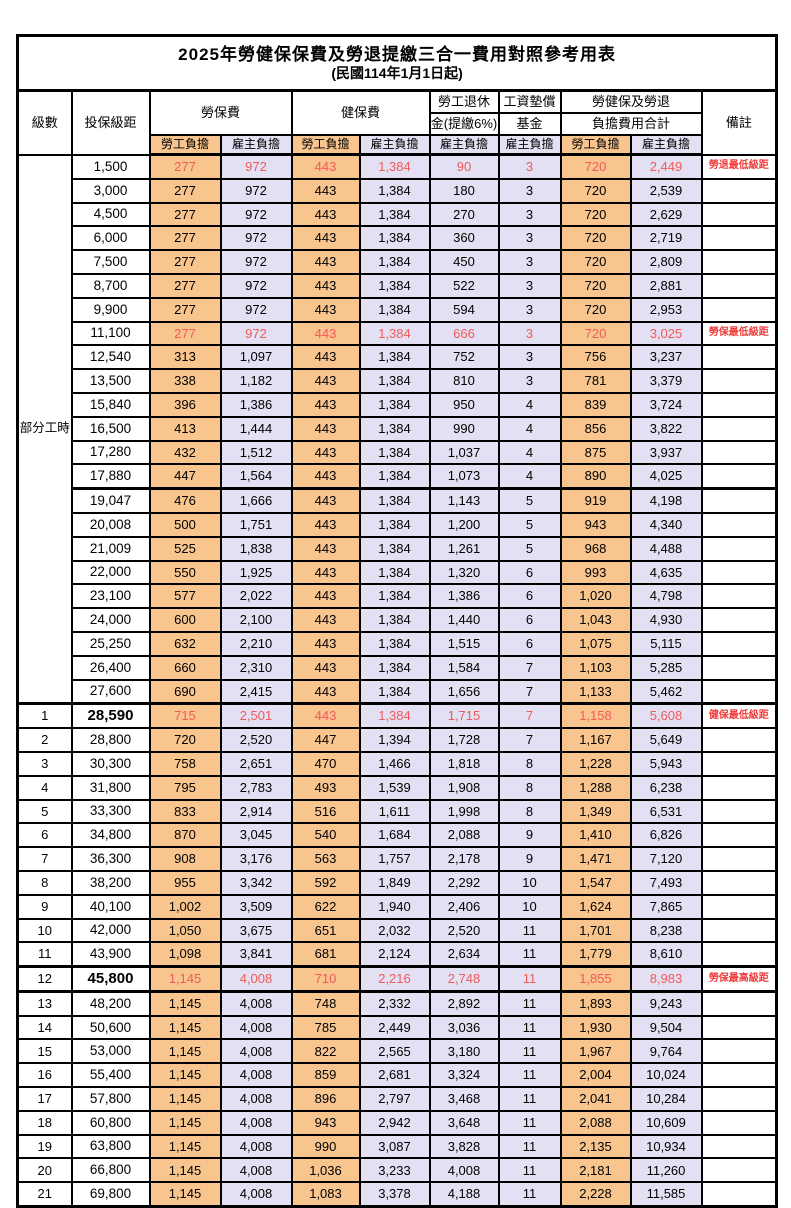  Describe the element at coordinates (185, 954) in the screenshot. I see `value-cell: 1,098` at that location.